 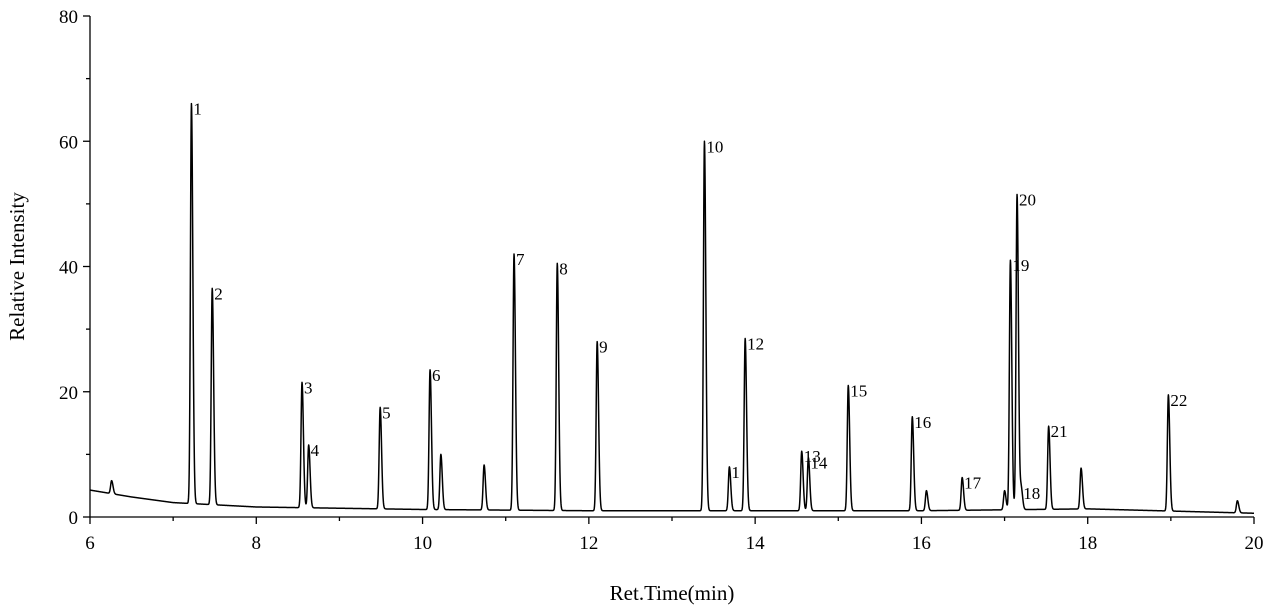 I want to click on y-axis-ticks: 0 20 40 60 80, so click(x=74, y=268).